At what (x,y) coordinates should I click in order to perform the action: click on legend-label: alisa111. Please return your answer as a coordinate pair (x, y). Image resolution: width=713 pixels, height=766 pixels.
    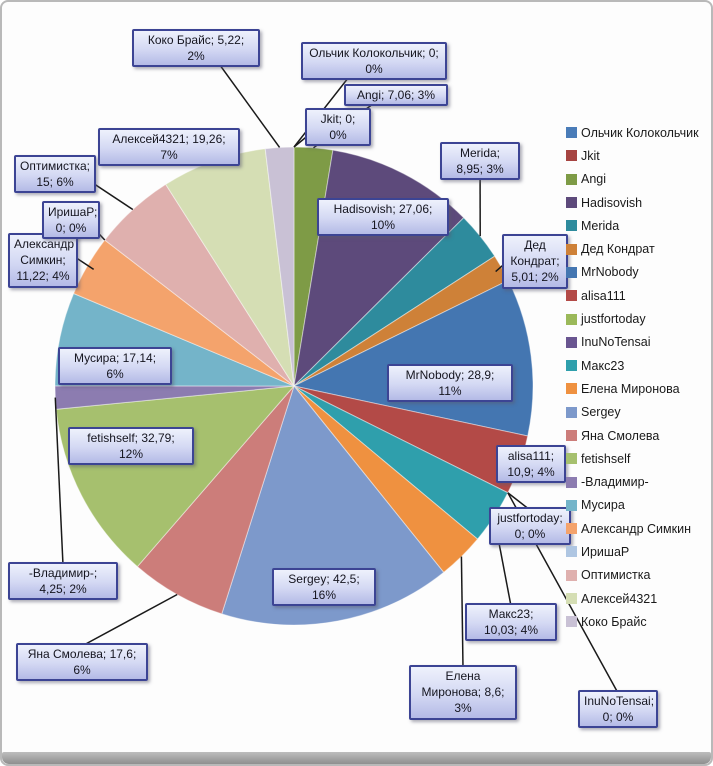
    Looking at the image, I should click on (603, 295).